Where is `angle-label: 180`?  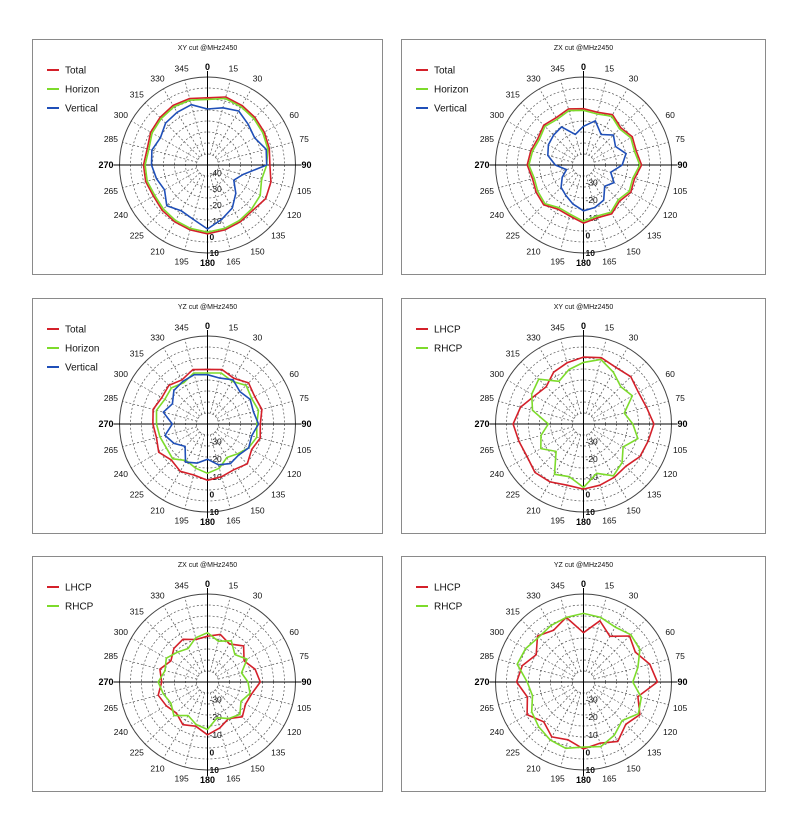
angle-label: 180 is located at coordinates (207, 263).